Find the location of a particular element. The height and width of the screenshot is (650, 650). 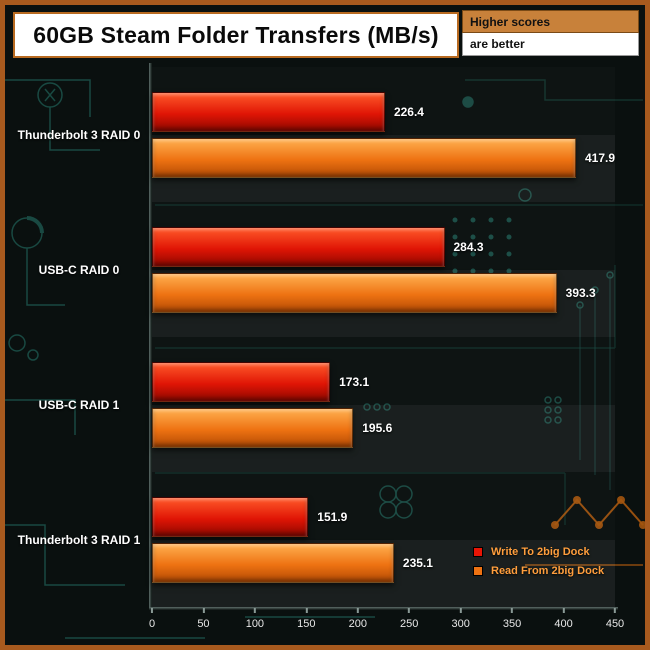

x-tick: 300 is located at coordinates (460, 619).